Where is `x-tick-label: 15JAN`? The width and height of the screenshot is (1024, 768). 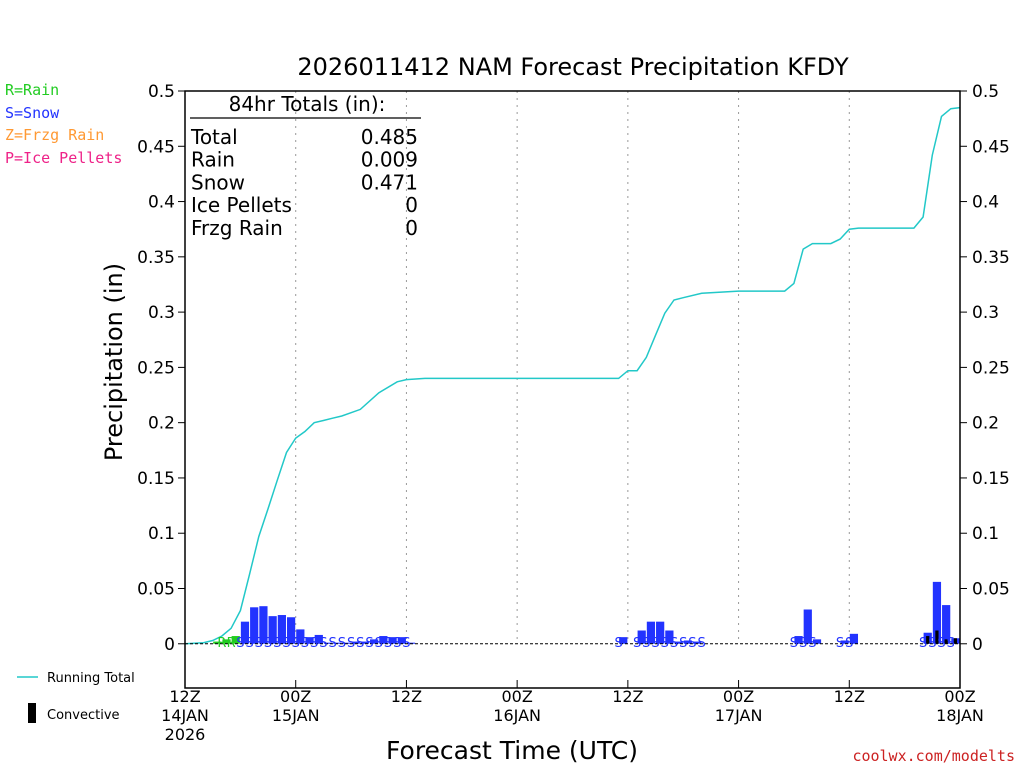
x-tick-label: 15JAN is located at coordinates (296, 715).